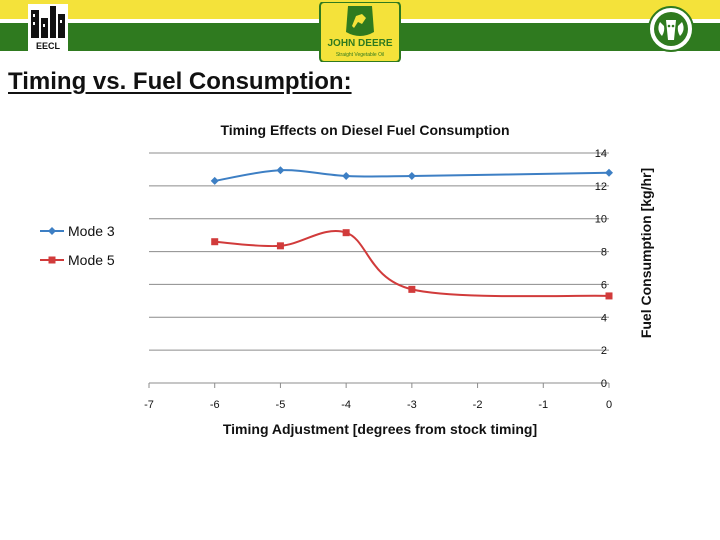  I want to click on y-tick-label: 10, so click(601, 220).